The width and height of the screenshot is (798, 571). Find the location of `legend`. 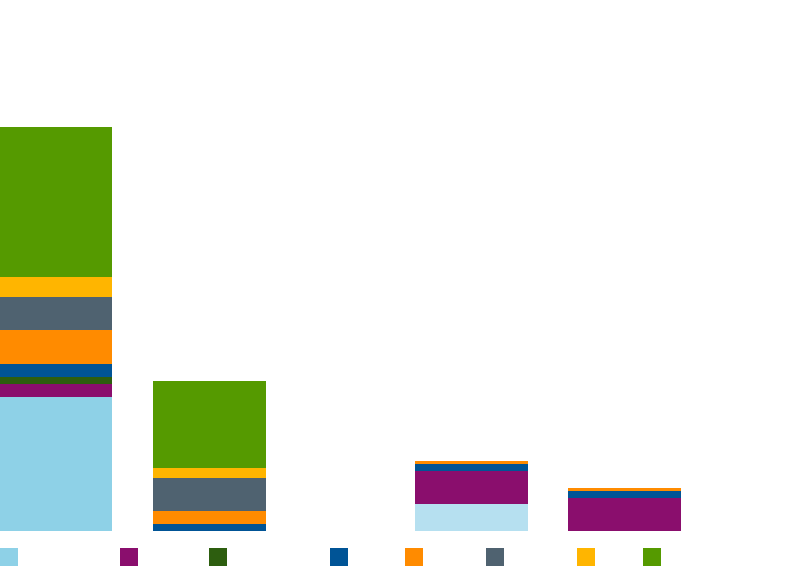

legend is located at coordinates (399, 557).